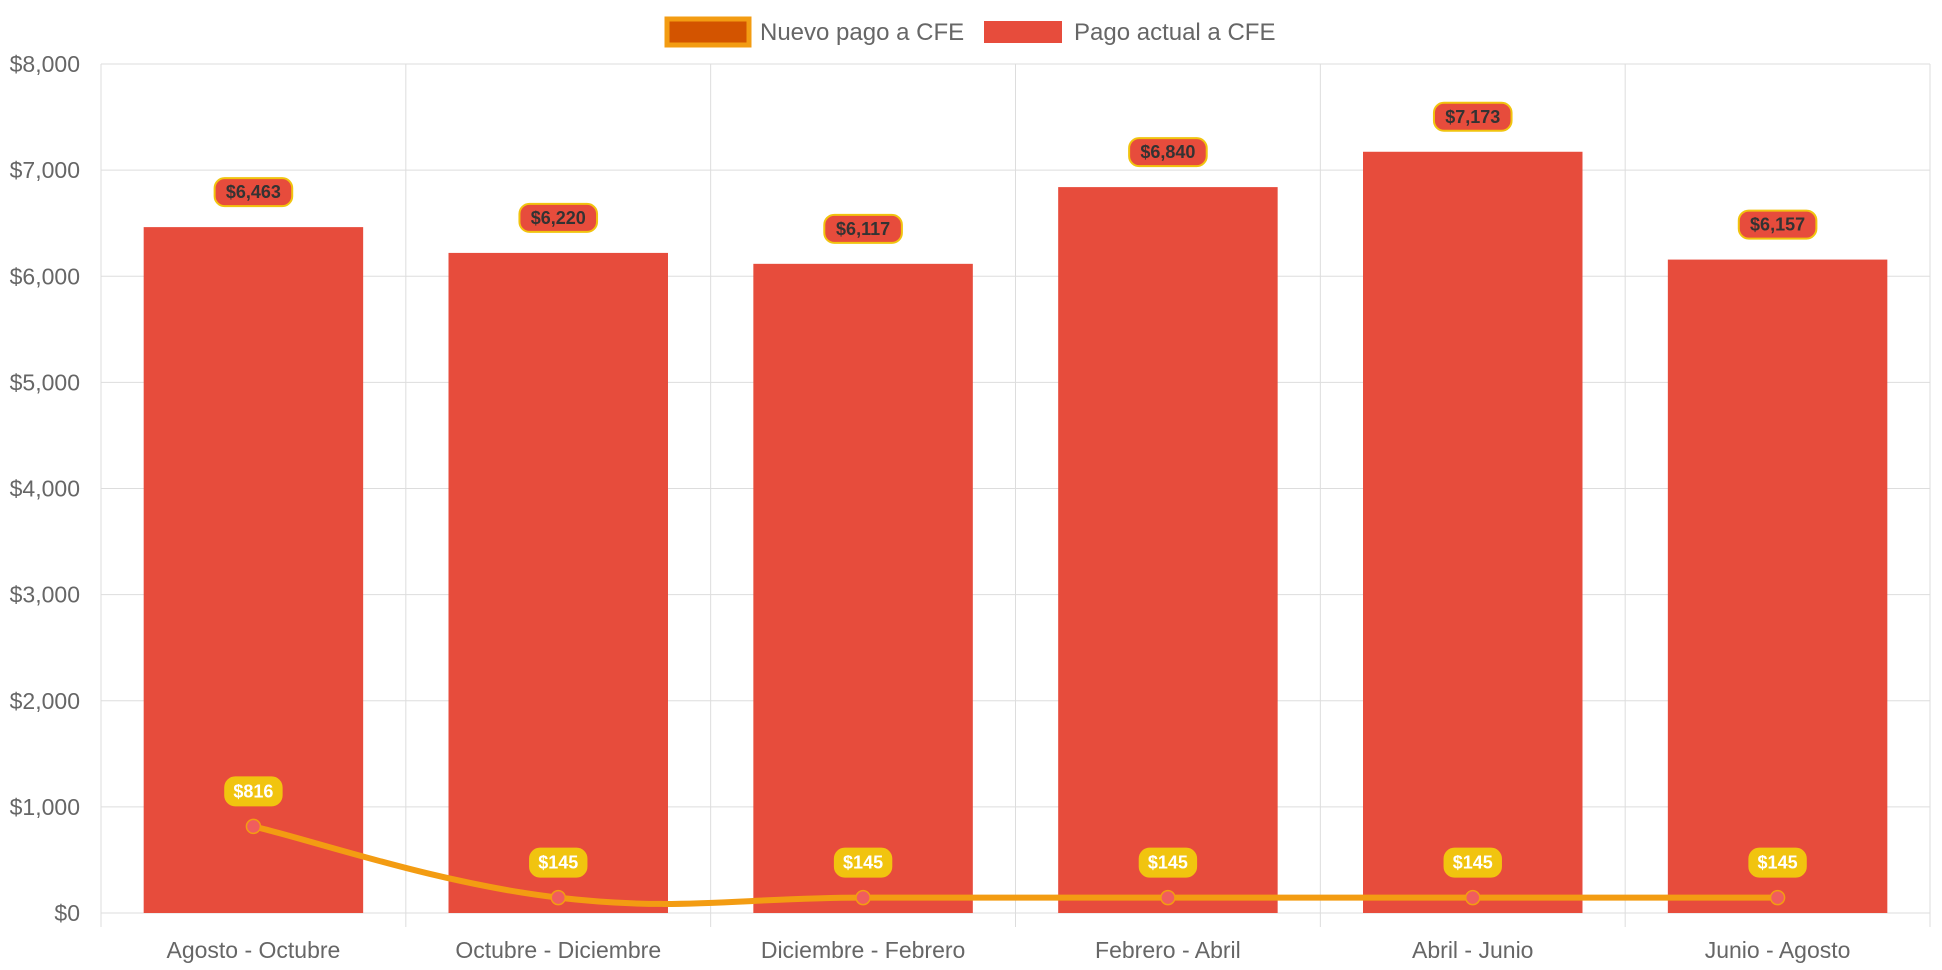 This screenshot has width=1942, height=970. I want to click on x-tick-label: Abril - Junio, so click(1472, 950).